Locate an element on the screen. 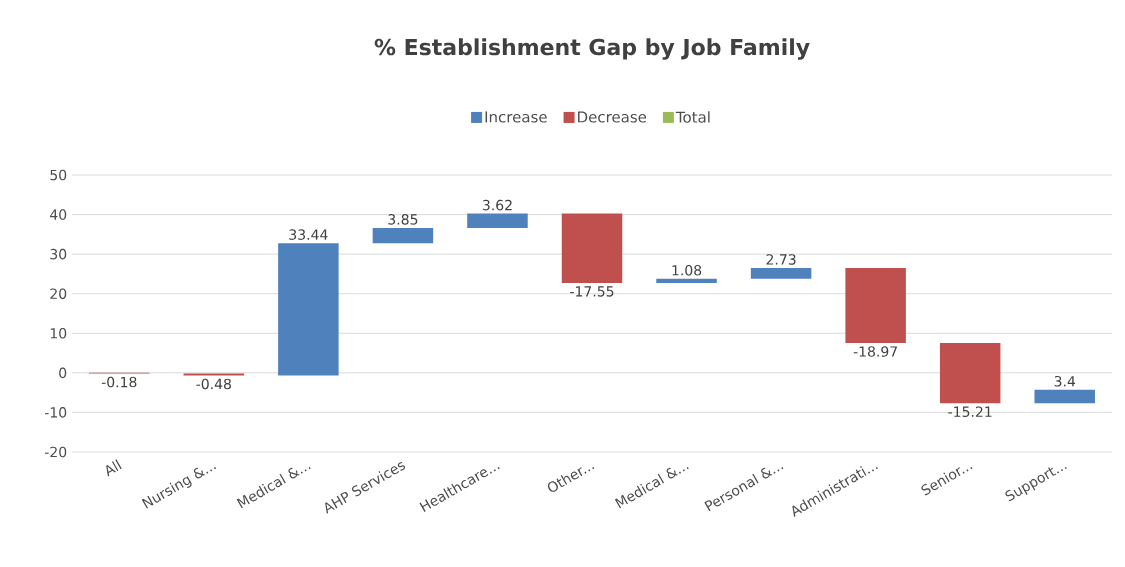 This screenshot has width=1125, height=567. y-tick-label: 10 is located at coordinates (58, 333).